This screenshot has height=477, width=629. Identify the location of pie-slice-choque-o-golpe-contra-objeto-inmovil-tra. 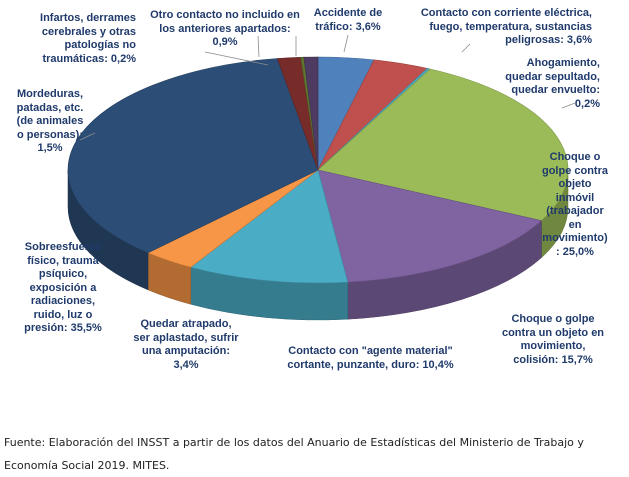
(443, 144).